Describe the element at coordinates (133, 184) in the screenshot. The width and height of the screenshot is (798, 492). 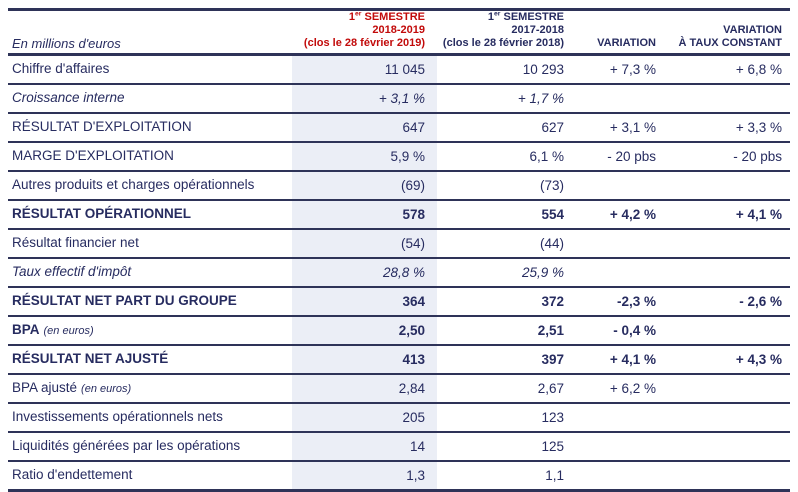
I see `row-label: Autres produits et charges opérationnels` at that location.